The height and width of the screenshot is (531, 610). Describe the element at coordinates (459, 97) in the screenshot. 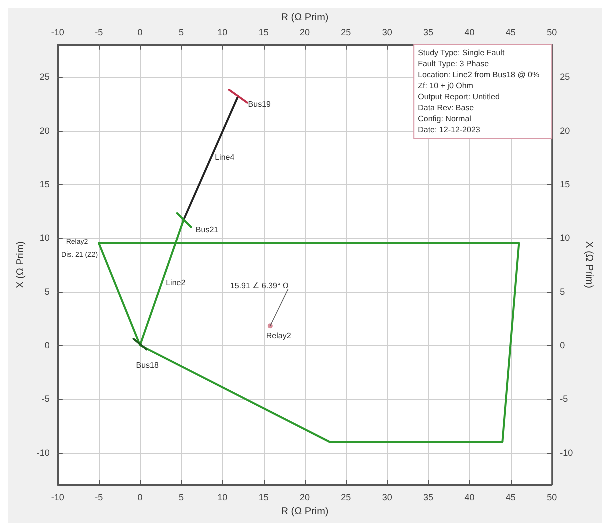

I see `annotation: Output Report: Untitled` at that location.